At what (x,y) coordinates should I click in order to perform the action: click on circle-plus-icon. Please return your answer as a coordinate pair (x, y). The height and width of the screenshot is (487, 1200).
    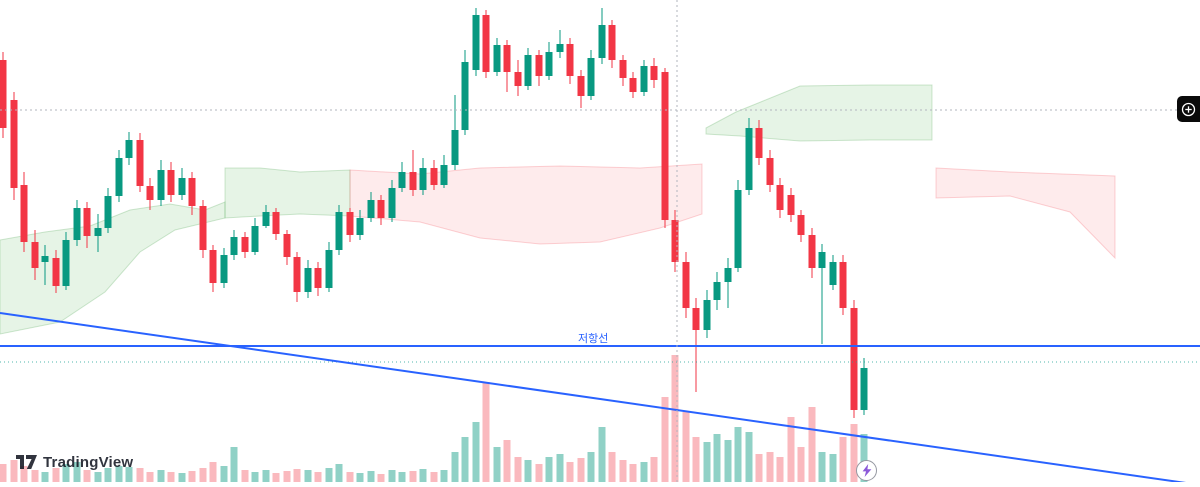
    Looking at the image, I should click on (1188, 109).